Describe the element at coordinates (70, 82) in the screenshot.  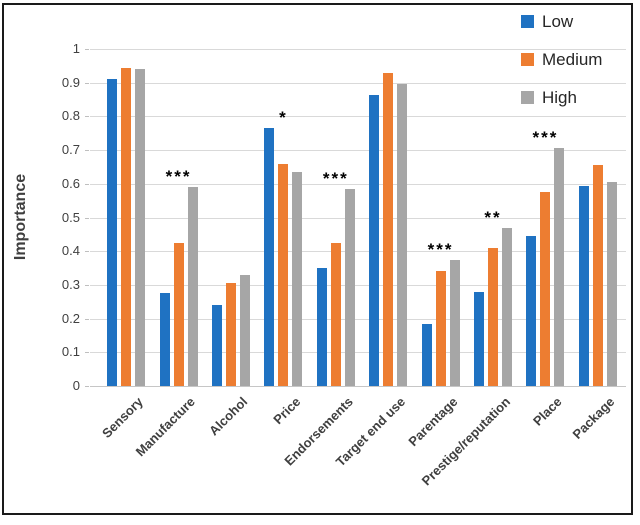
I see `y-tick-label: 0.9` at that location.